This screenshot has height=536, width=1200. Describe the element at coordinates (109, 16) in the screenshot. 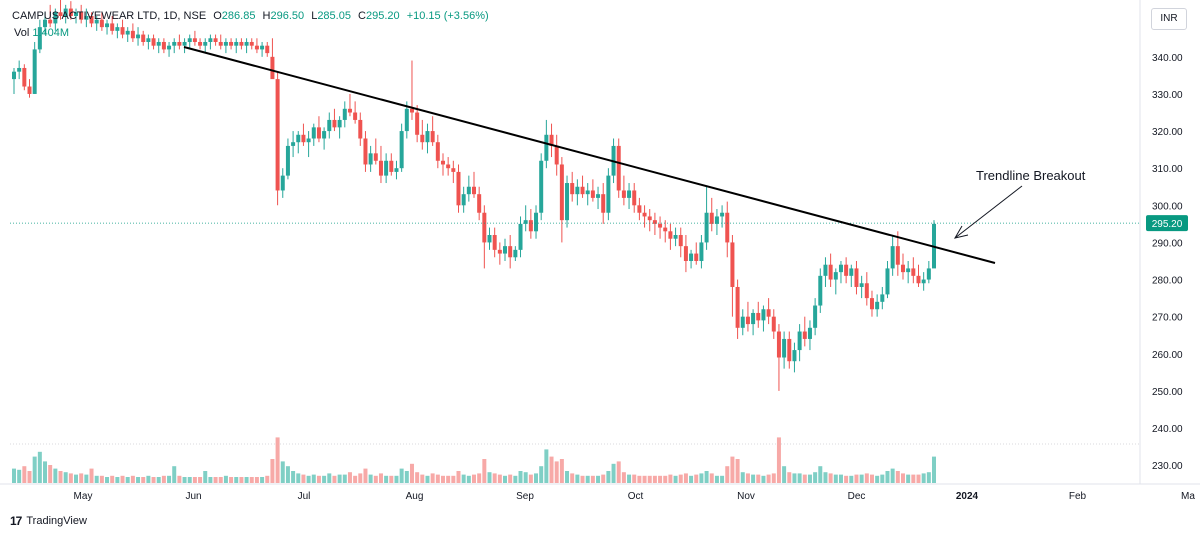

I see `symbol-name: CAMPUS ACTIVEWEAR LTD, 1D, NSE` at that location.